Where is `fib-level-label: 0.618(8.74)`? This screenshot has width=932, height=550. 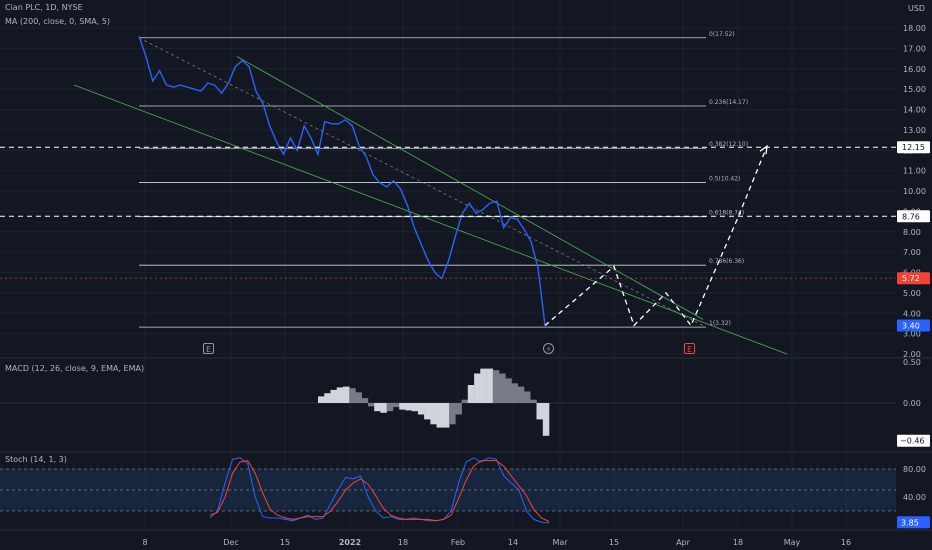 fib-level-label: 0.618(8.74) is located at coordinates (726, 213).